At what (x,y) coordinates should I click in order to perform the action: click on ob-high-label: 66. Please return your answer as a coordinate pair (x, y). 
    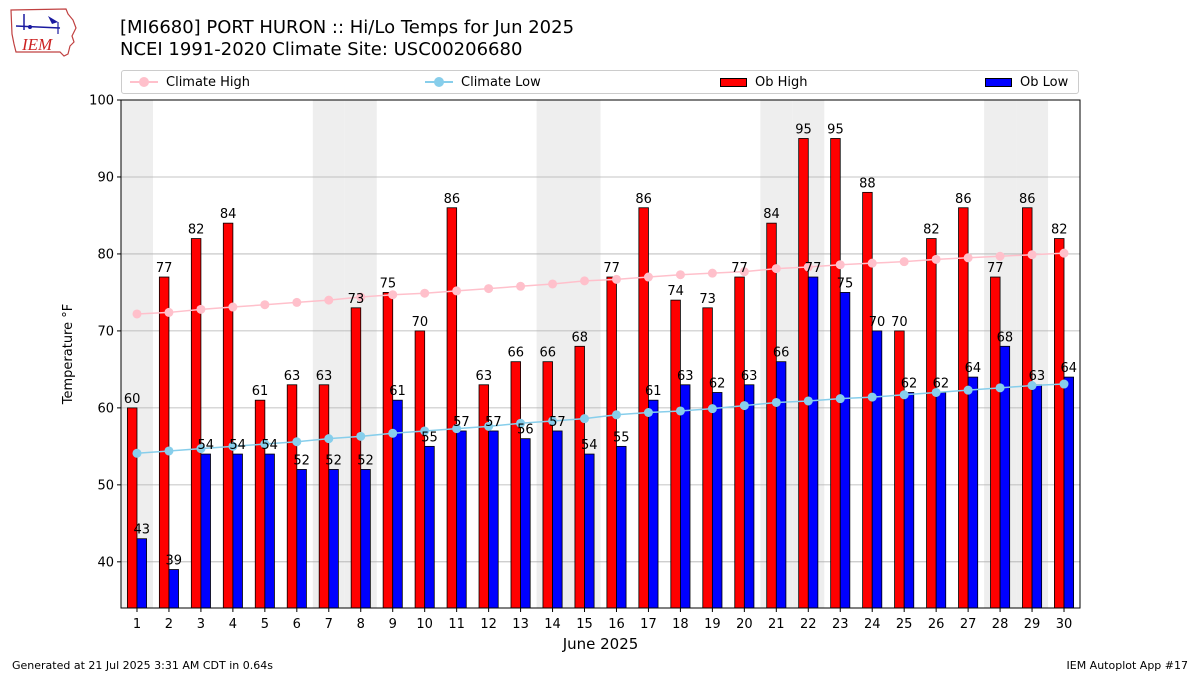
    Looking at the image, I should click on (547, 353).